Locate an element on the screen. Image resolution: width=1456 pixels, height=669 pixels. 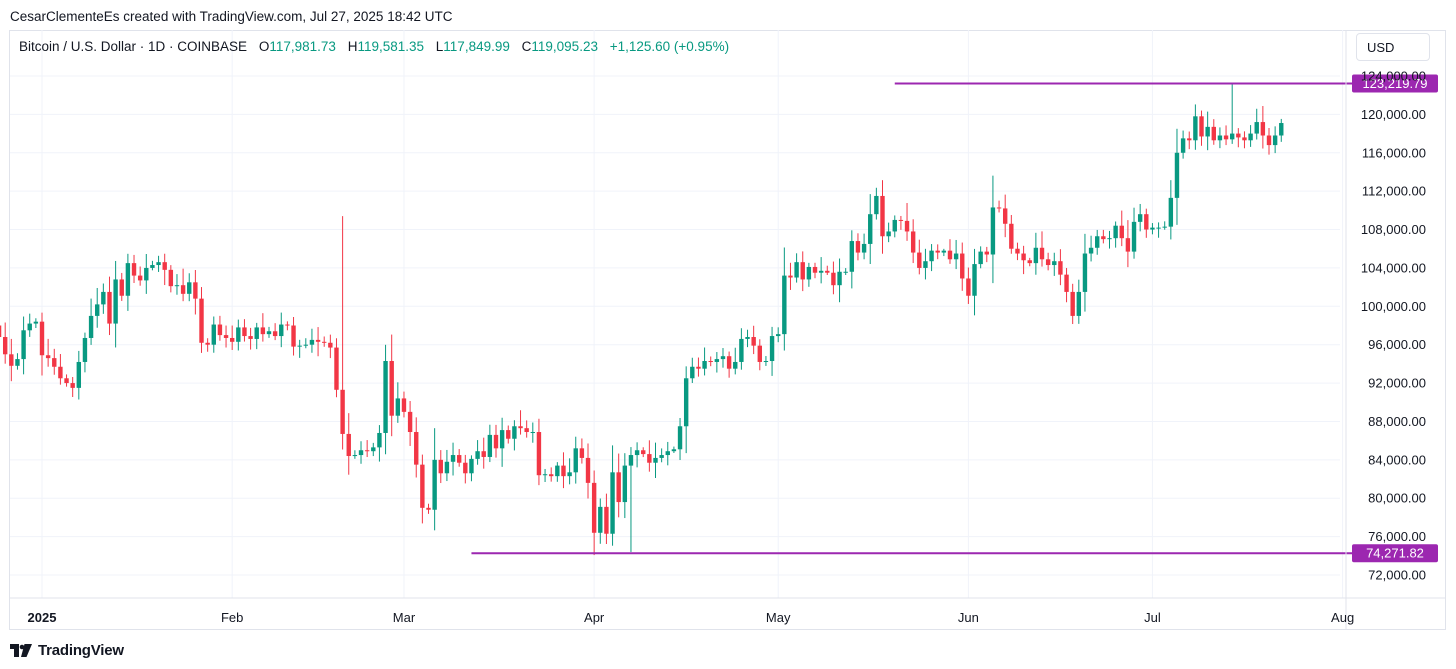
y-tick-label: 112,000.00 is located at coordinates (1394, 191).